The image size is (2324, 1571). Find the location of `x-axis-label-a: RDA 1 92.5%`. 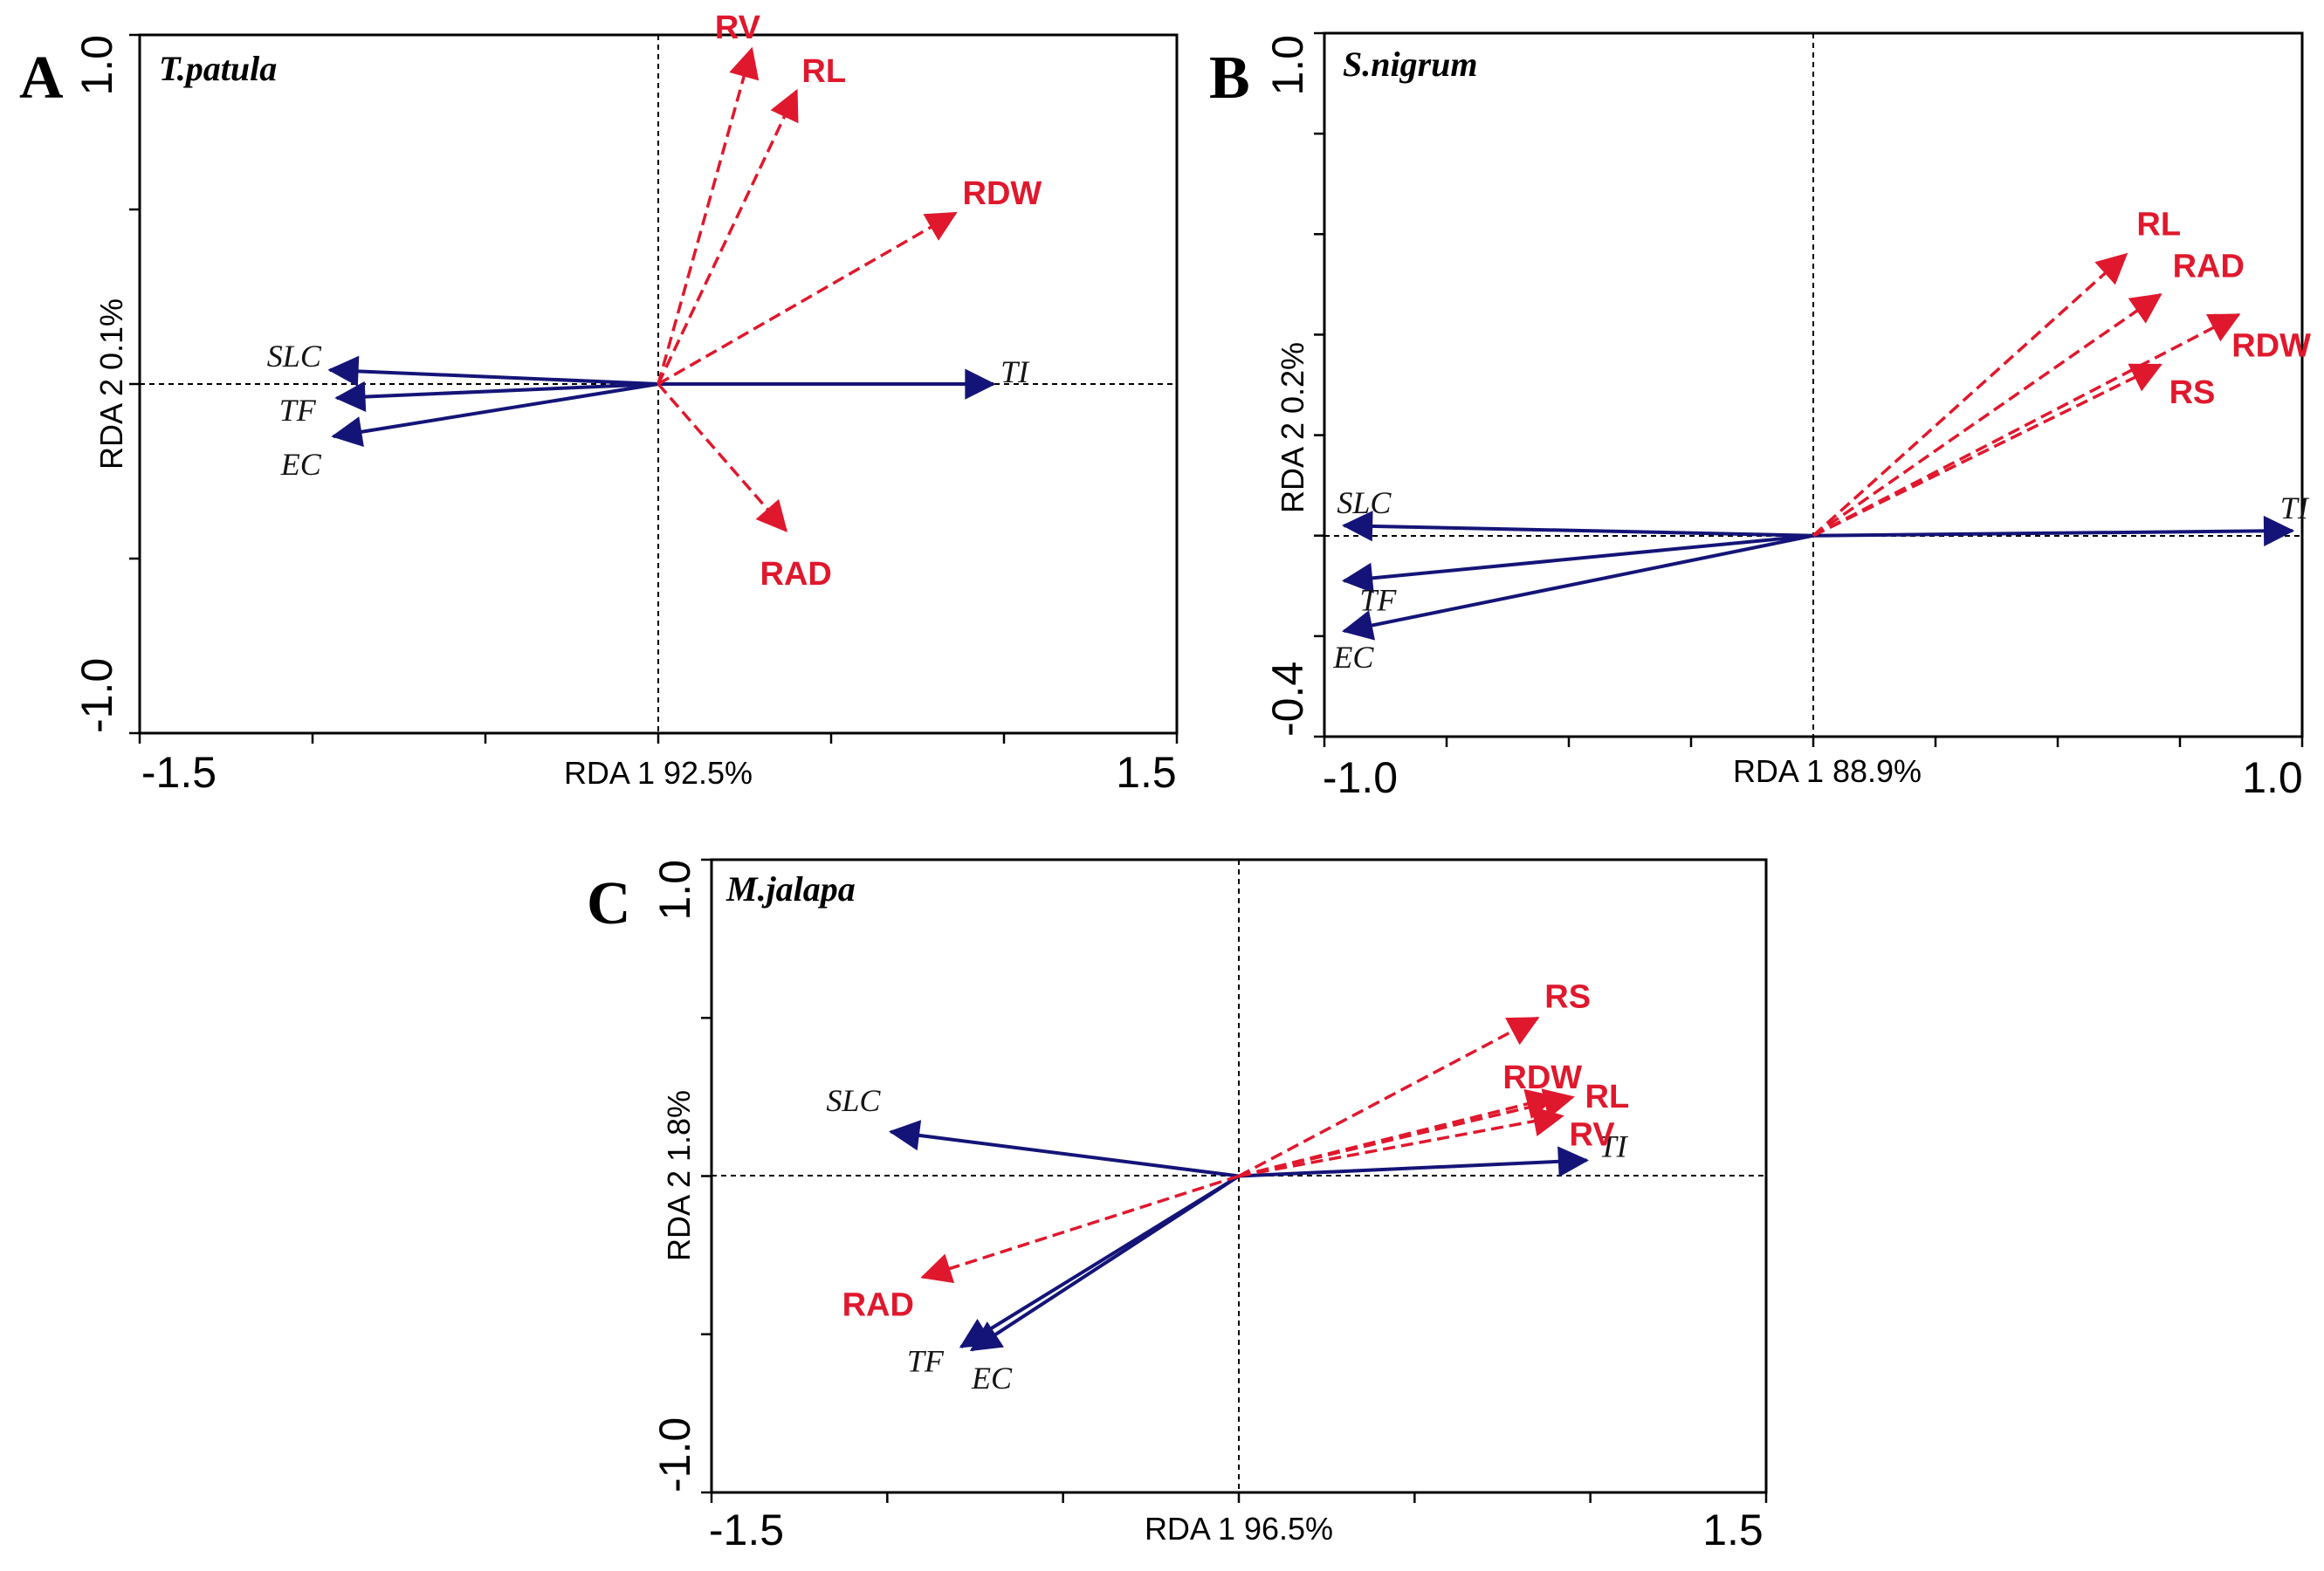

x-axis-label-a: RDA 1 92.5% is located at coordinates (659, 773).